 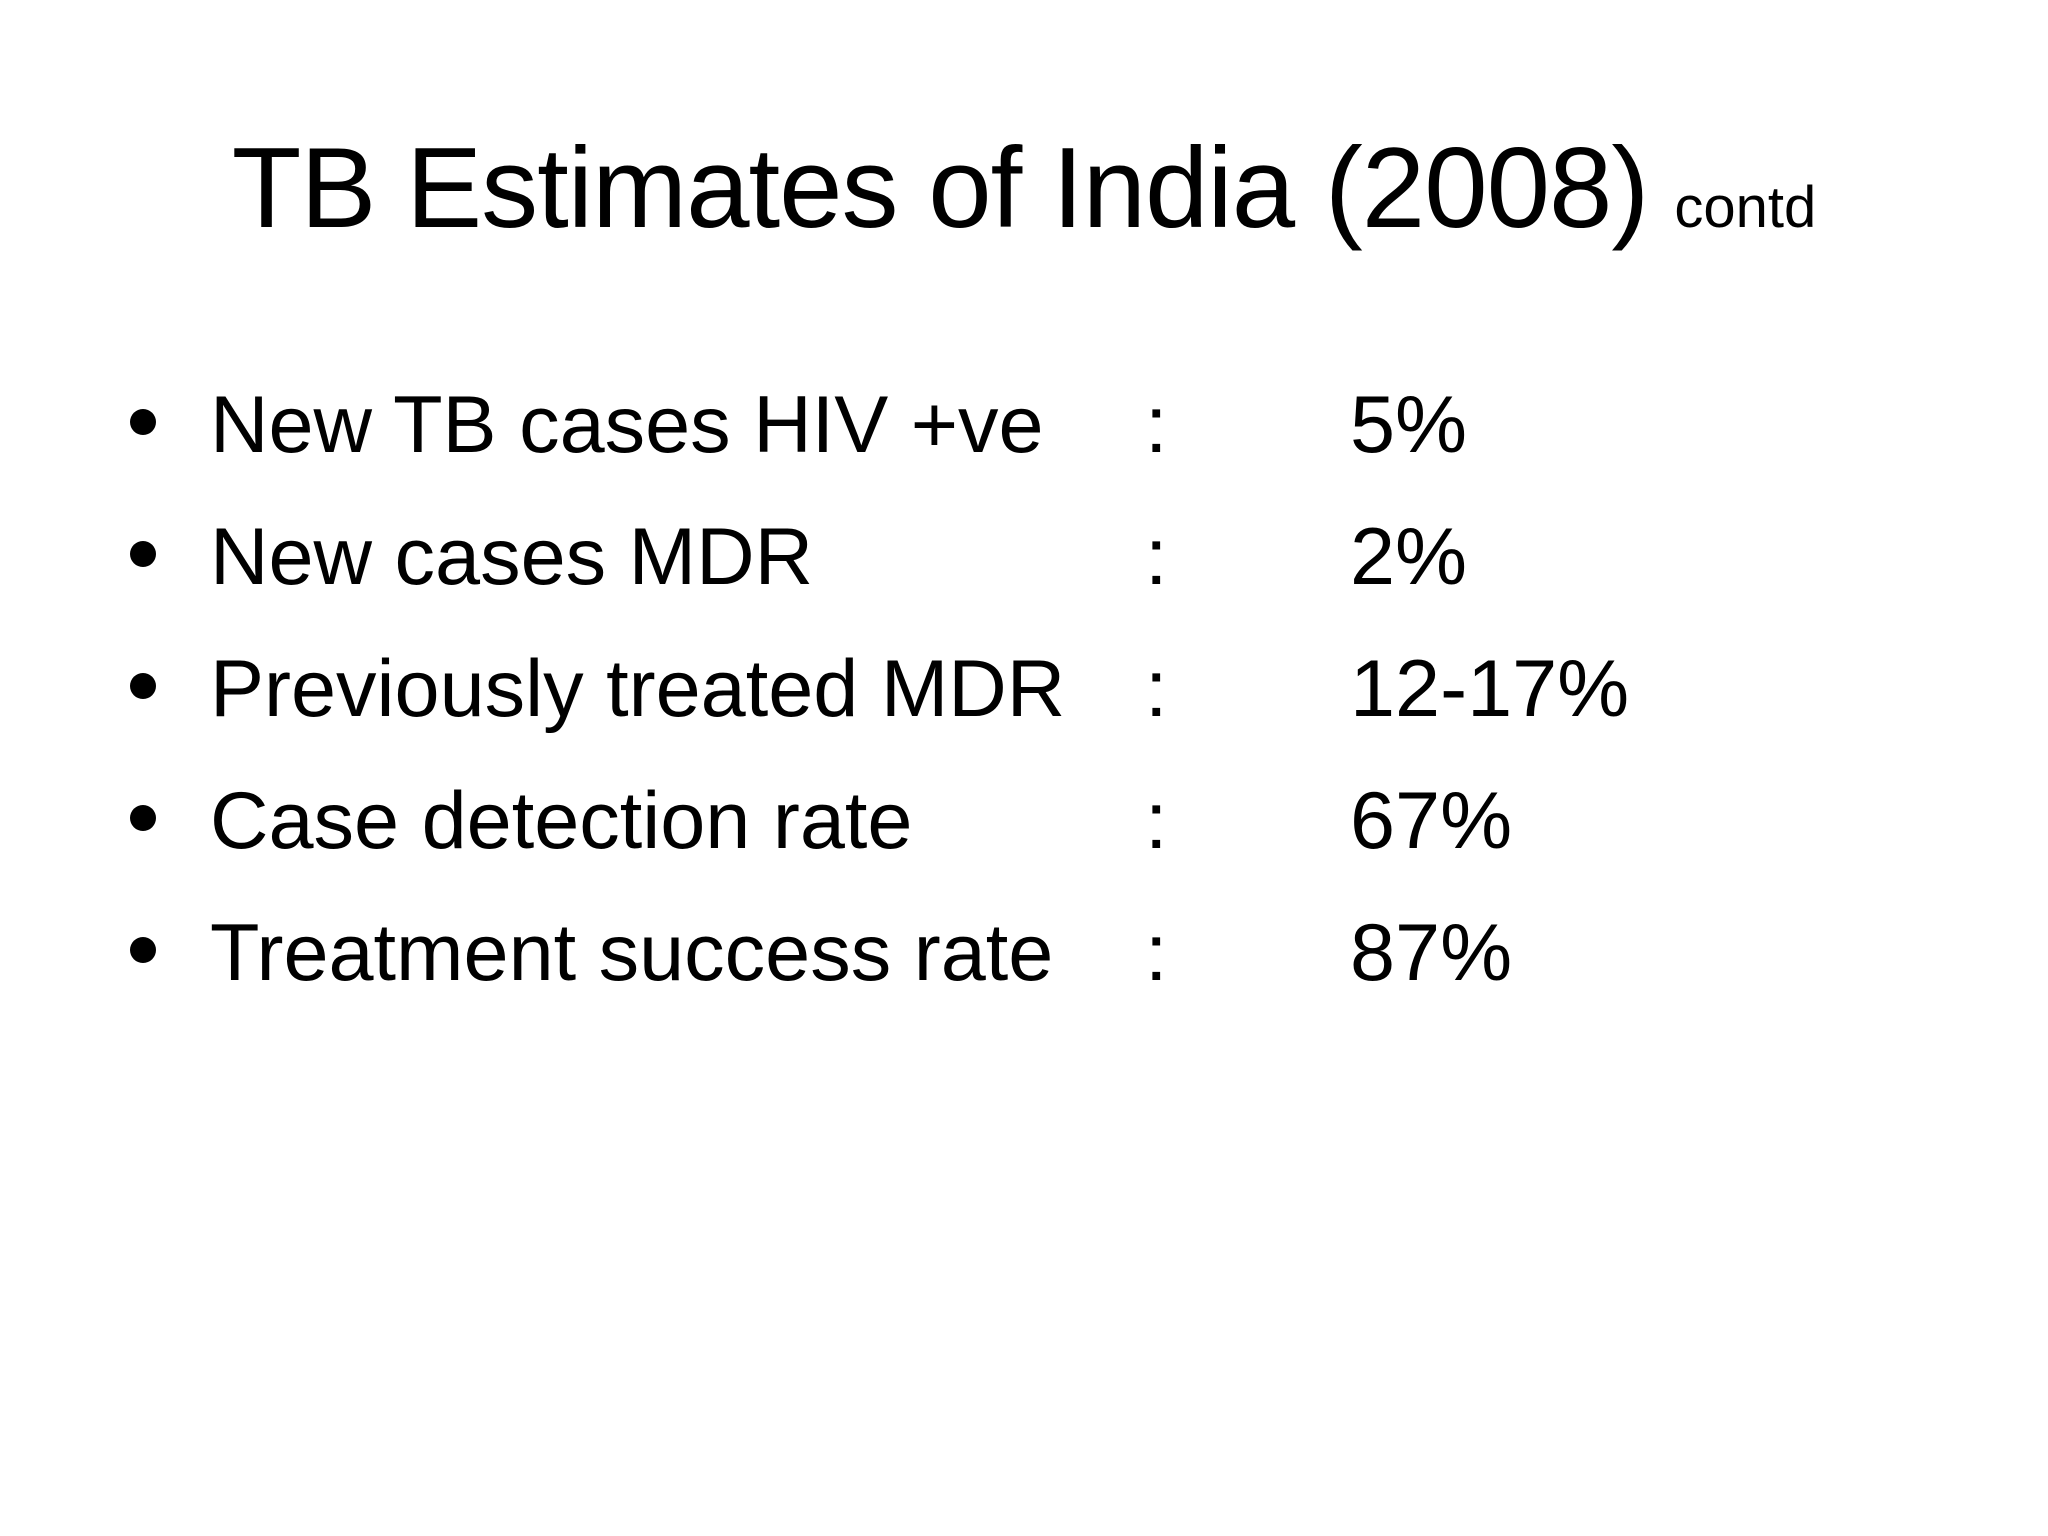 I want to click on bullet-value: 12-17%, so click(x=1490, y=689).